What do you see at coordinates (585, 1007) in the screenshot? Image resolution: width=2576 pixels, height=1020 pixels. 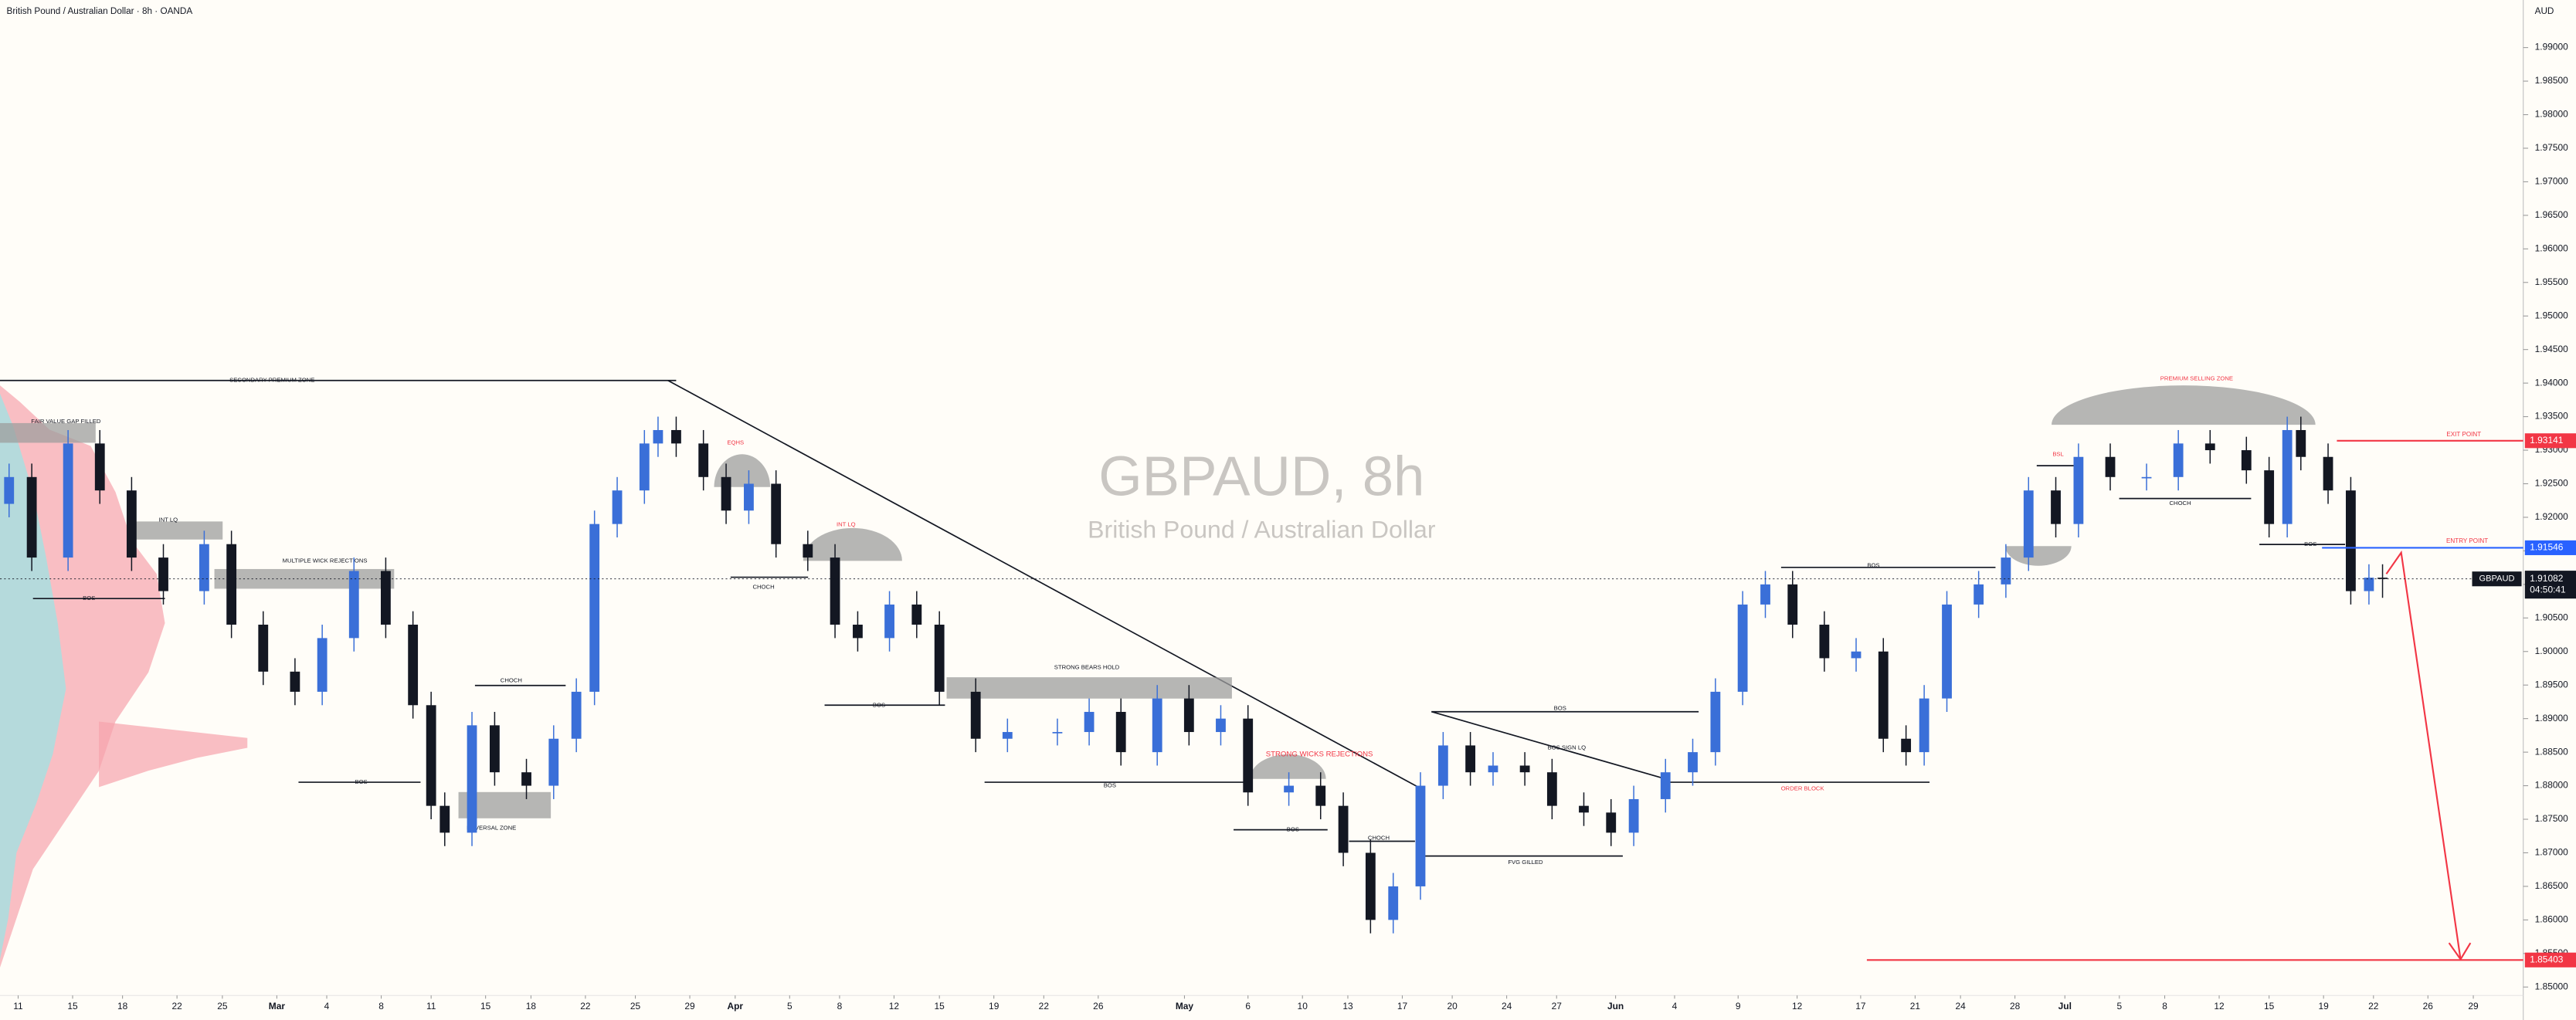 I see `x-tick-label: 22` at bounding box center [585, 1007].